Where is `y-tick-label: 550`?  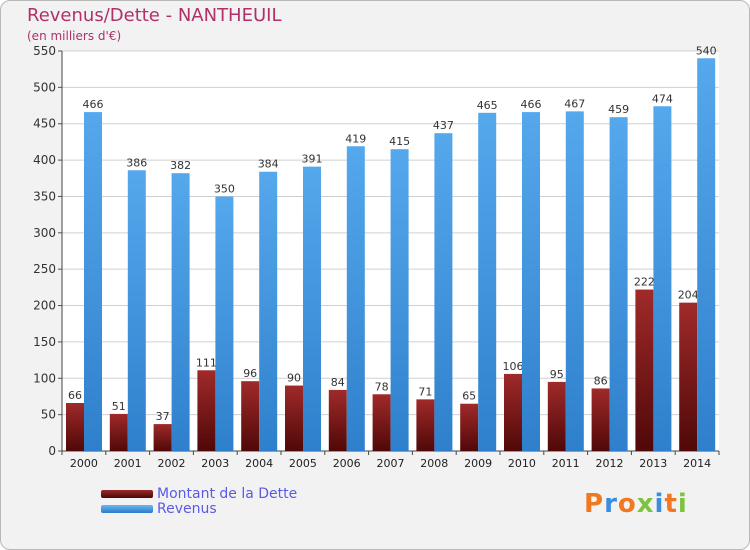
y-tick-label: 550 is located at coordinates (44, 51).